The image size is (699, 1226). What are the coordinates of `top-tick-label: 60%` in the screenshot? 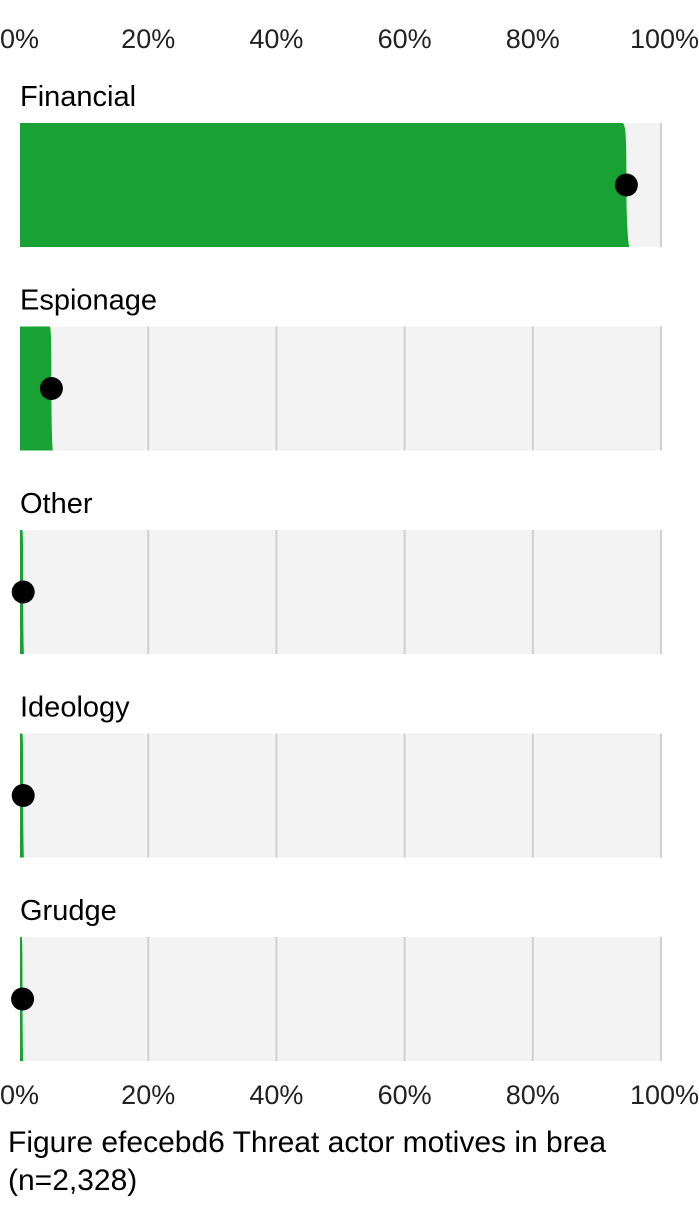 It's located at (405, 39).